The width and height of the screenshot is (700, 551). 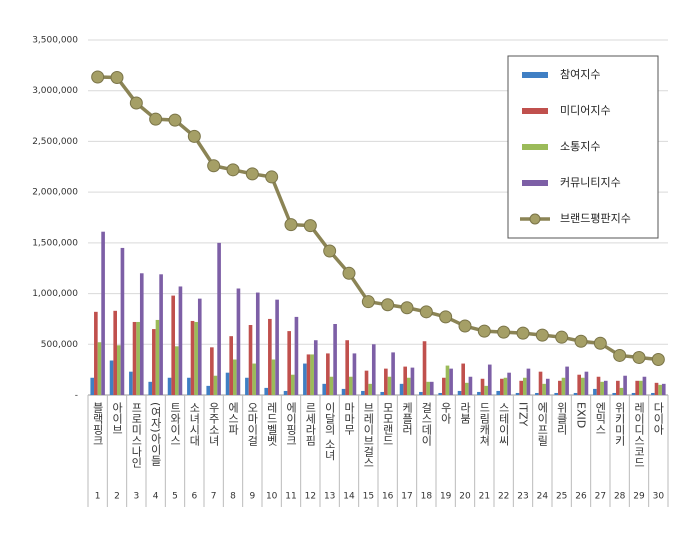 What do you see at coordinates (194, 497) in the screenshot?
I see `rank-label: 6` at bounding box center [194, 497].